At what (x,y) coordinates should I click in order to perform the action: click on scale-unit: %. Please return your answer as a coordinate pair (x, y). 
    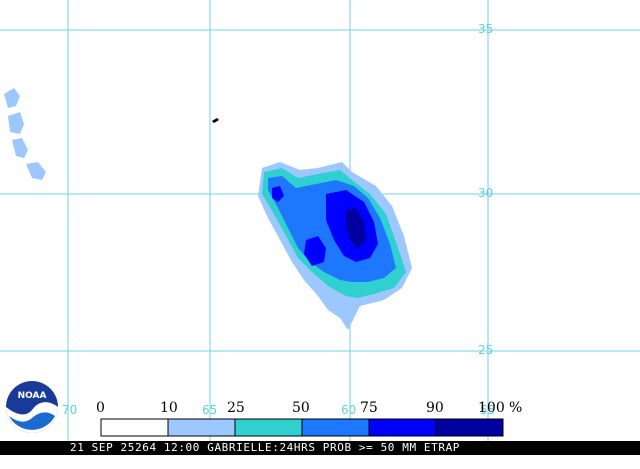
    Looking at the image, I should click on (516, 408).